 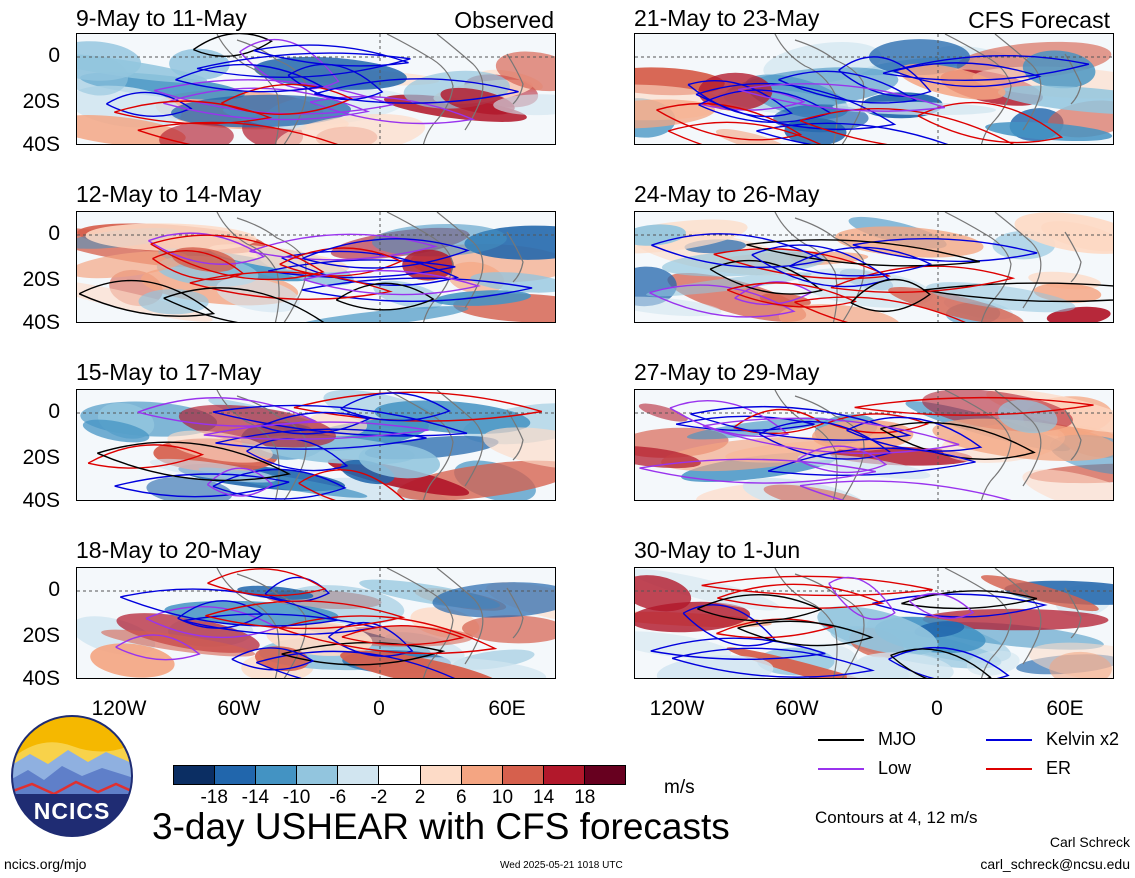 I want to click on legend-label-mjo: MJO, so click(x=897, y=739).